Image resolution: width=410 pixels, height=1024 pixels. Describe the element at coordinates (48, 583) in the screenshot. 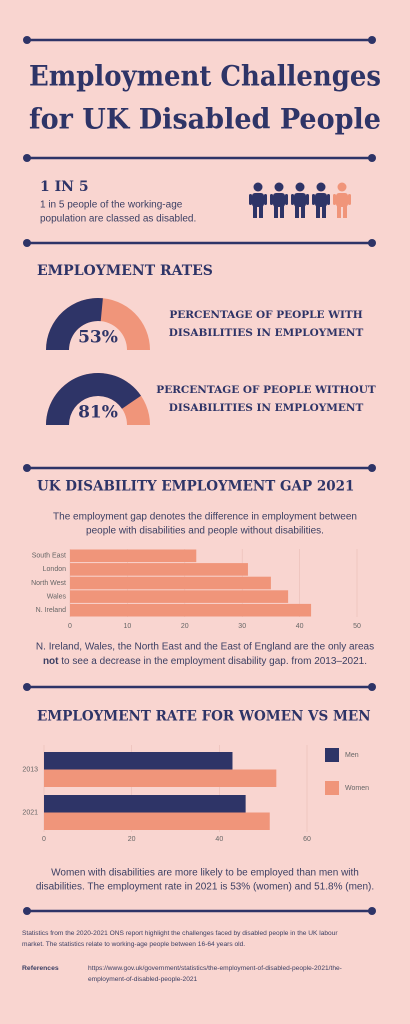

I see `y-tick-label: North West` at that location.